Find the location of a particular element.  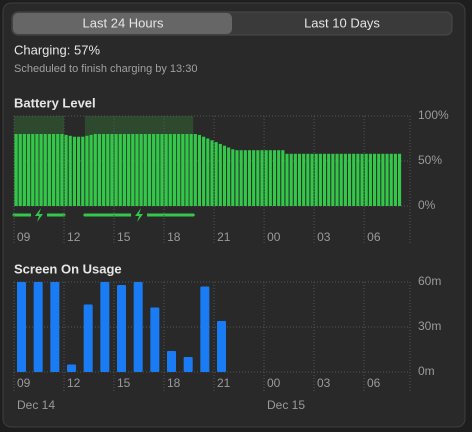

chart-title: Battery Level is located at coordinates (55, 102).